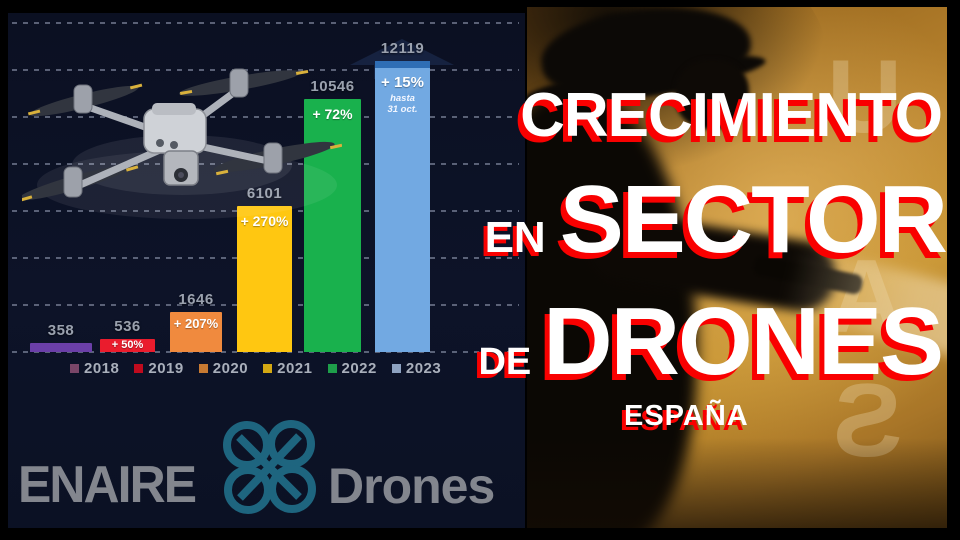  I want to click on value-label-2020: 1646, so click(196, 299).